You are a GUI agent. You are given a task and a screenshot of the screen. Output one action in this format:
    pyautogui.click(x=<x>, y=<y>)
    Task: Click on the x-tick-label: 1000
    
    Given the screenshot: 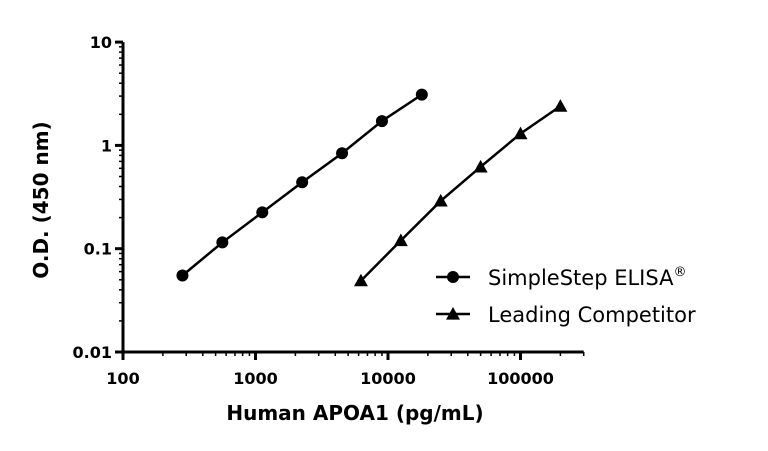 What is the action you would take?
    pyautogui.click(x=255, y=378)
    